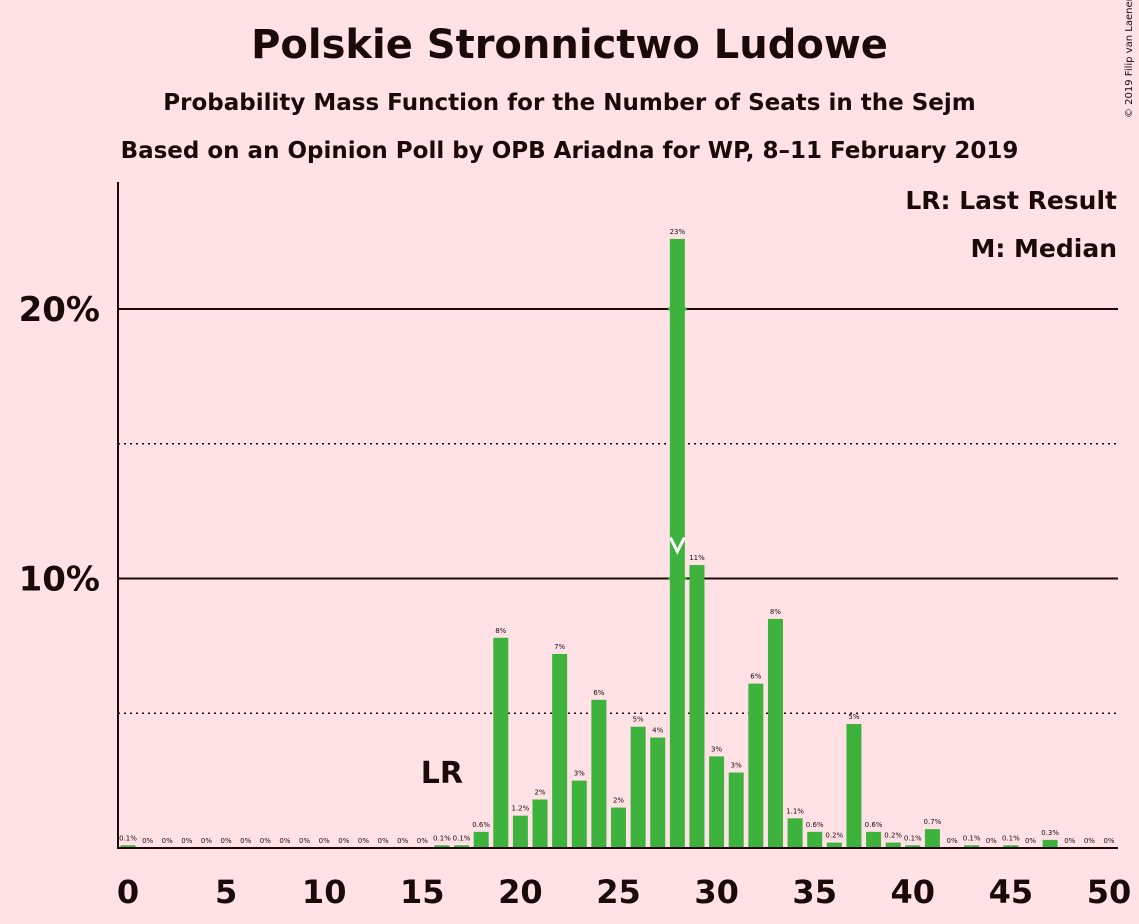 The width and height of the screenshot is (1139, 924). What do you see at coordinates (814, 892) in the screenshot?
I see `x-tick-label: 35` at bounding box center [814, 892].